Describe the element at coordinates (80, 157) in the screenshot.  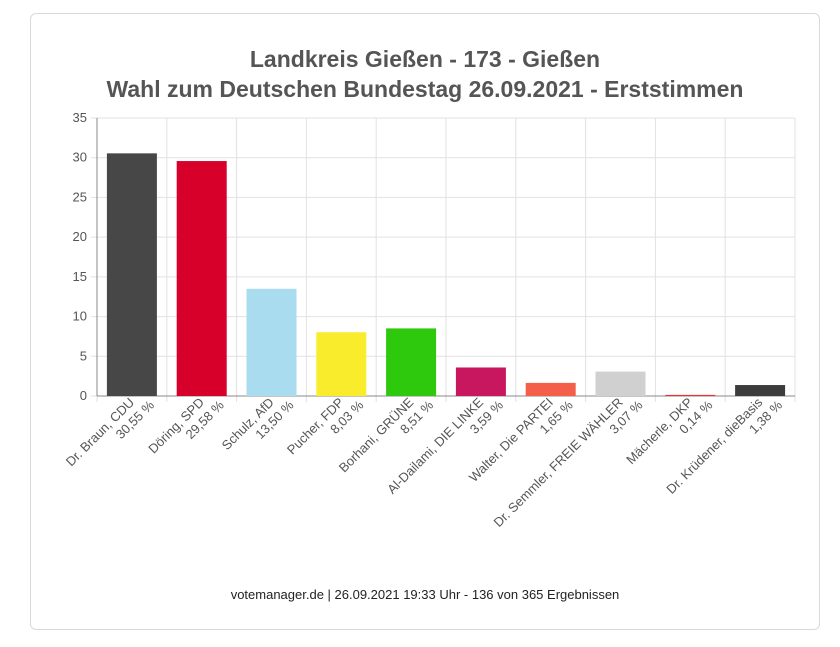
I see `y-tick-label: 30` at that location.